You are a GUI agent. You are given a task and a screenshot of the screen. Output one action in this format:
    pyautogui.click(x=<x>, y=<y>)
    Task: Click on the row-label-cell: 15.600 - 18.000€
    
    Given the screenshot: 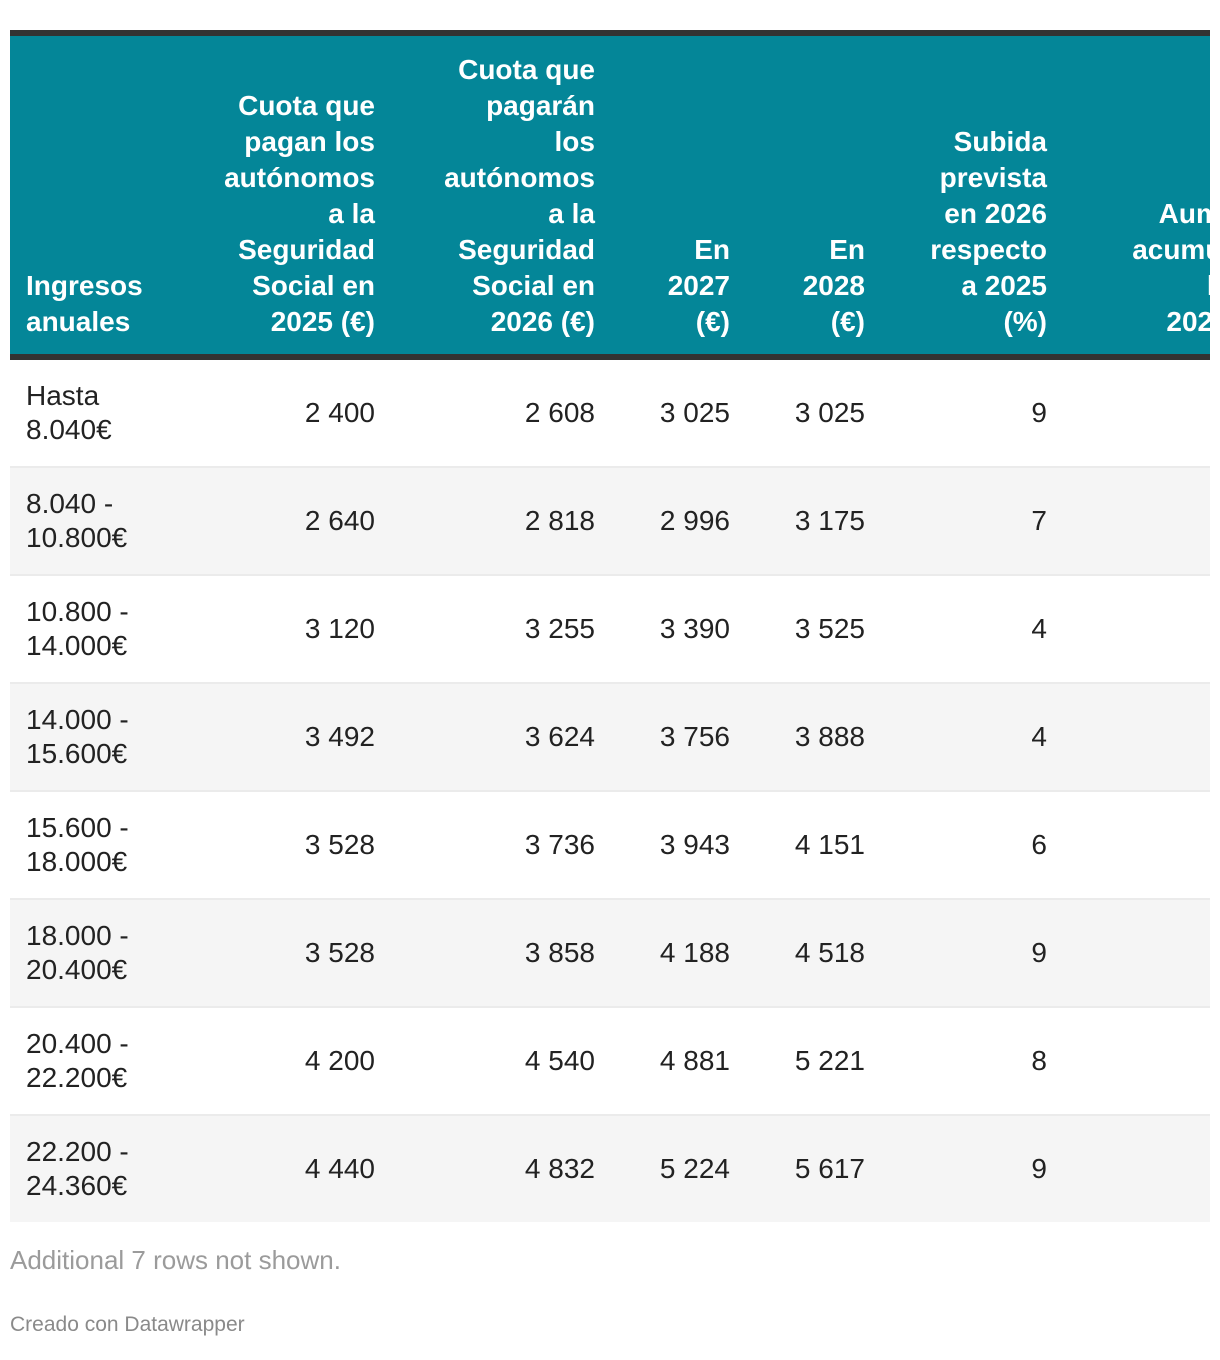 What is the action you would take?
    pyautogui.click(x=100, y=844)
    